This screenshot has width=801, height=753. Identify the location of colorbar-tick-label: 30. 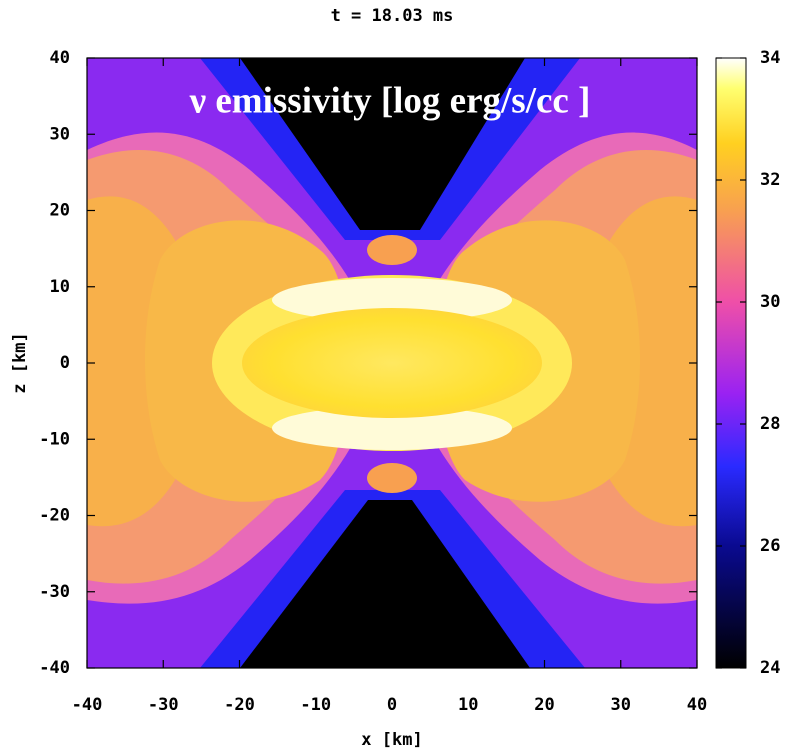
(770, 302).